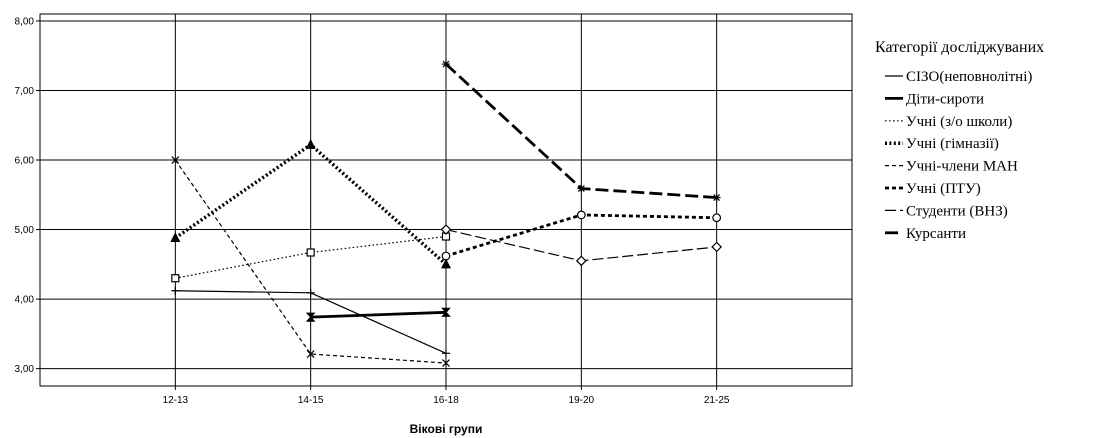 Image resolution: width=1120 pixels, height=438 pixels. I want to click on y-tick-label: 5,00, so click(25, 230).